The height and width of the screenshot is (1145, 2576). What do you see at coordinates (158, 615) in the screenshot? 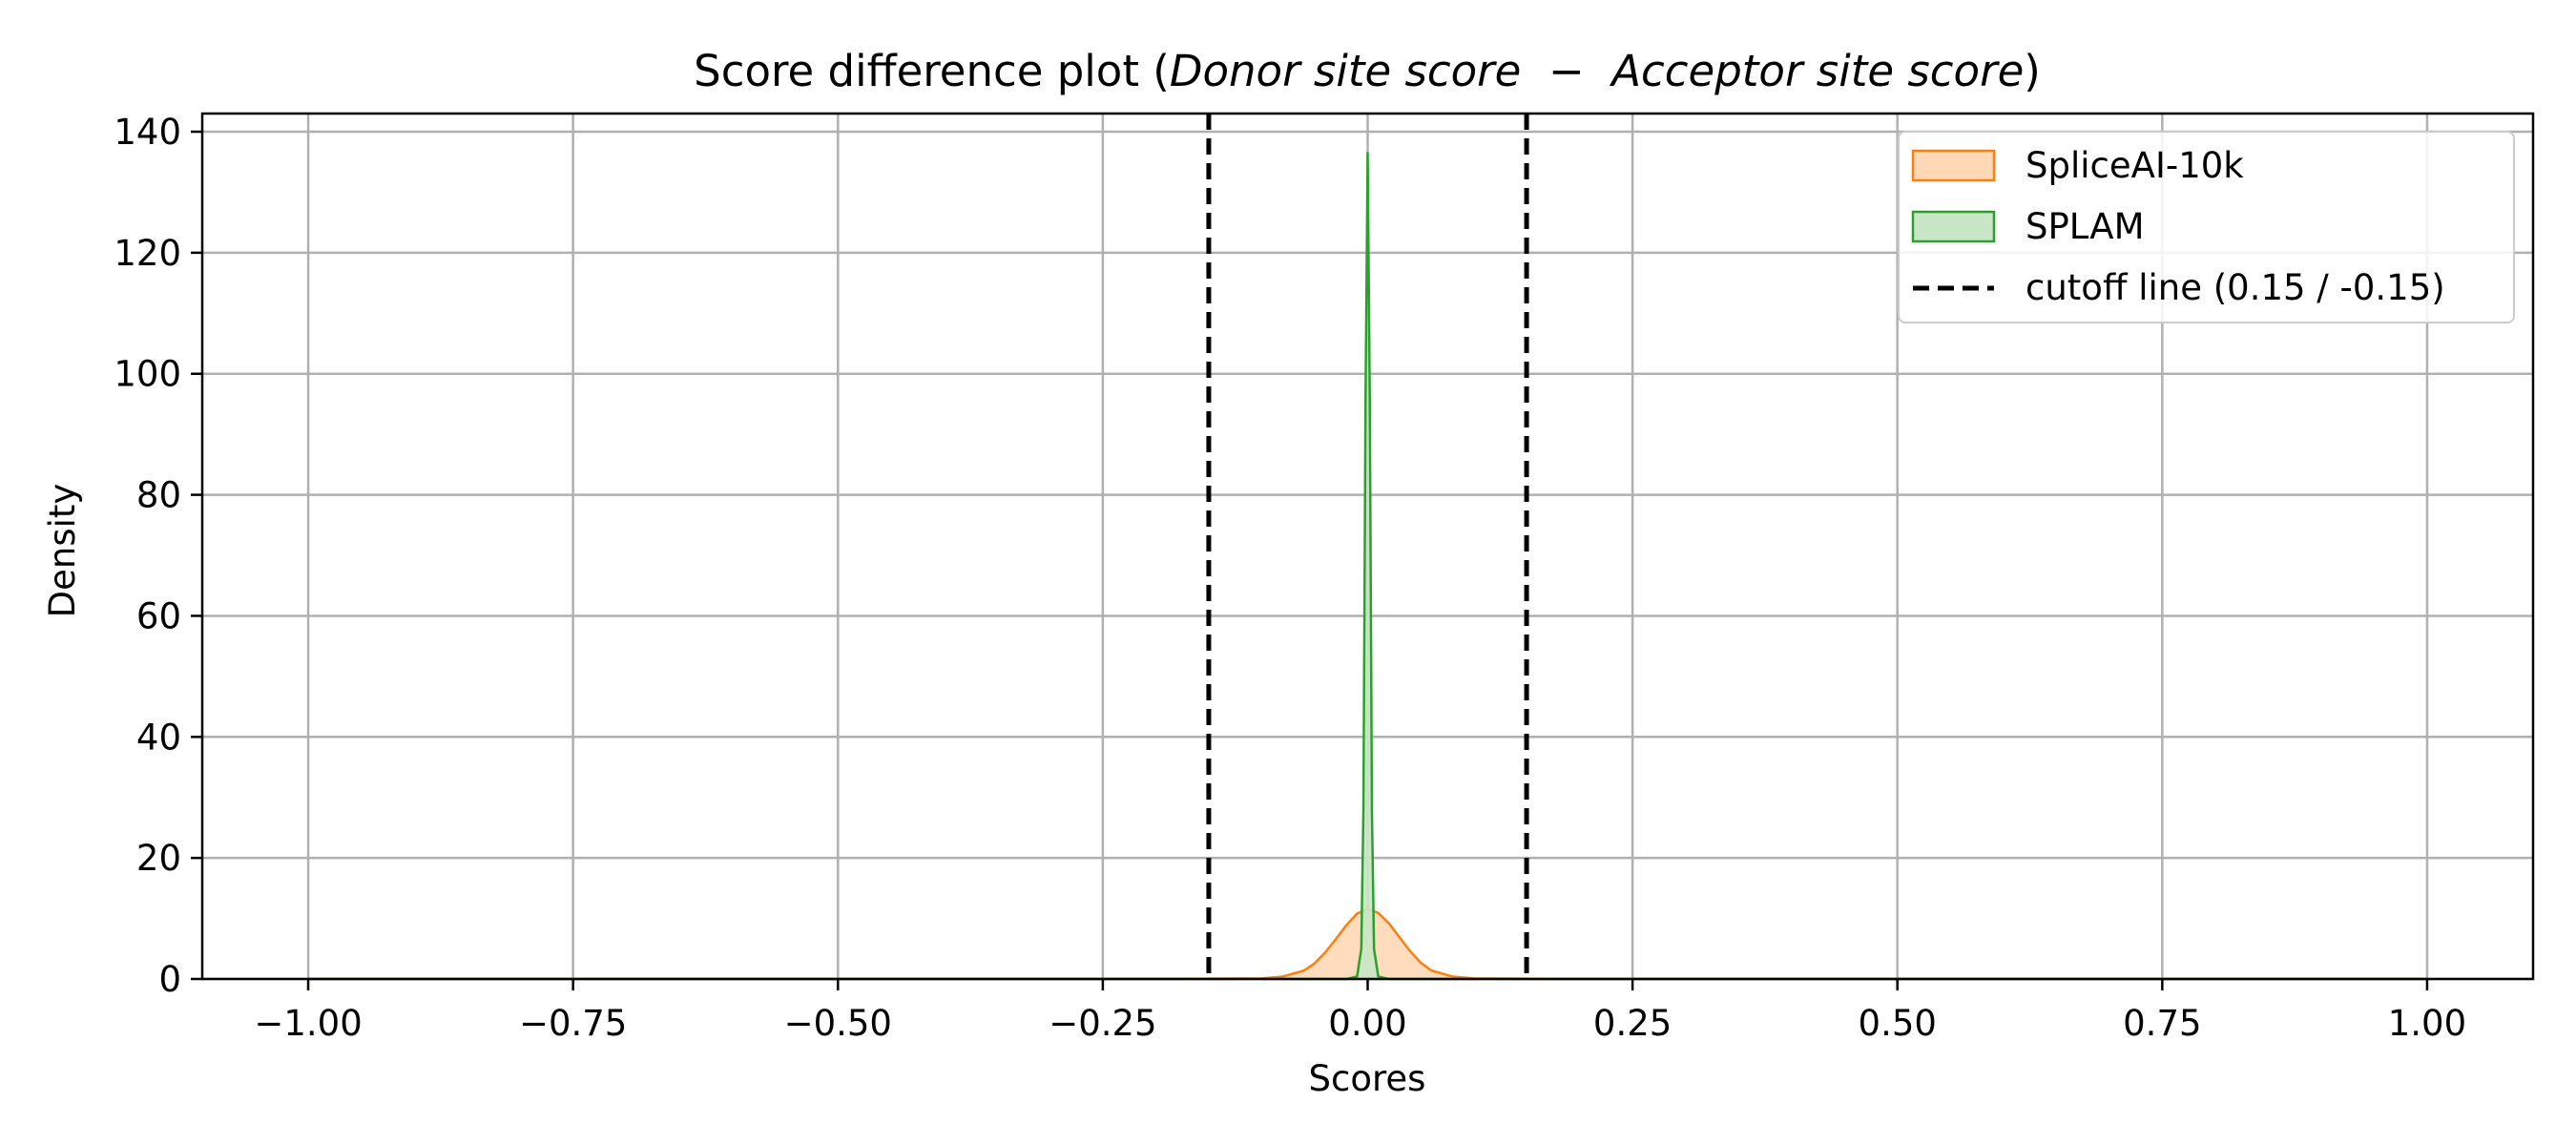
I see `y-tick-label: 60` at bounding box center [158, 615].